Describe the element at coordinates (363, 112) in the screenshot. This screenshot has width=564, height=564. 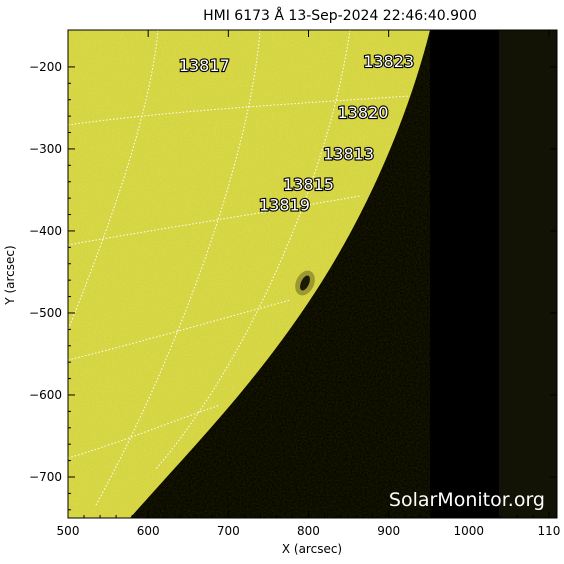
I see `active-region-label: 13820` at that location.